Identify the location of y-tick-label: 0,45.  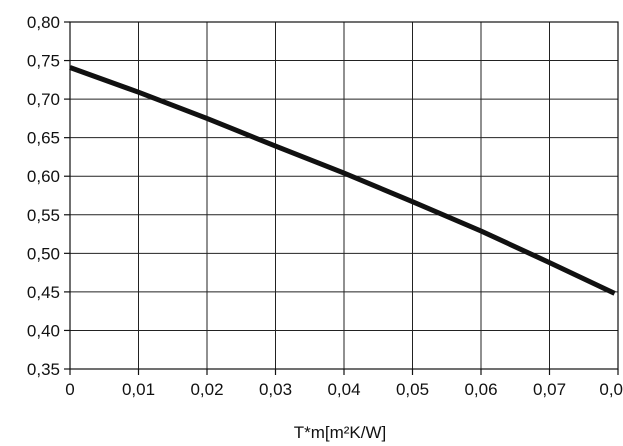
(43, 292).